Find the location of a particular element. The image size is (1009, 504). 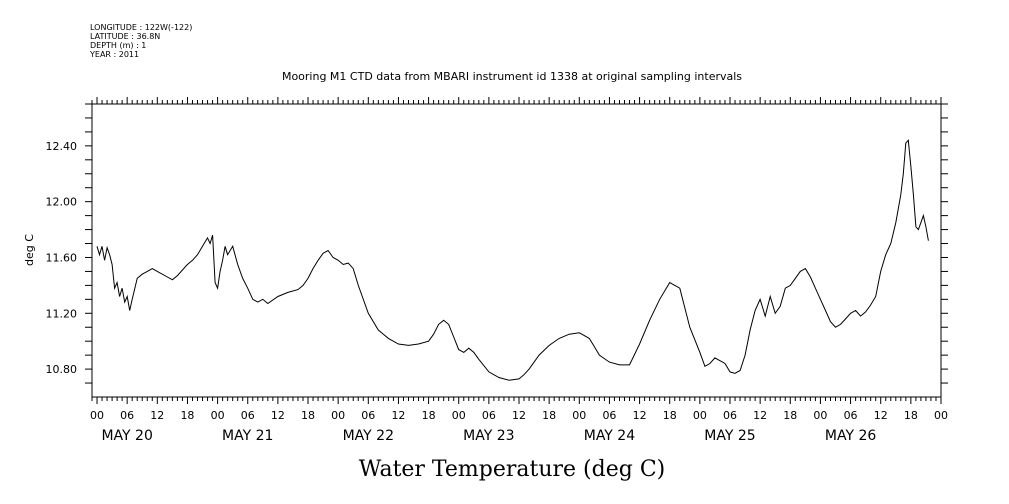

latitude-label: LATITUDE : 36.8N is located at coordinates (125, 36).